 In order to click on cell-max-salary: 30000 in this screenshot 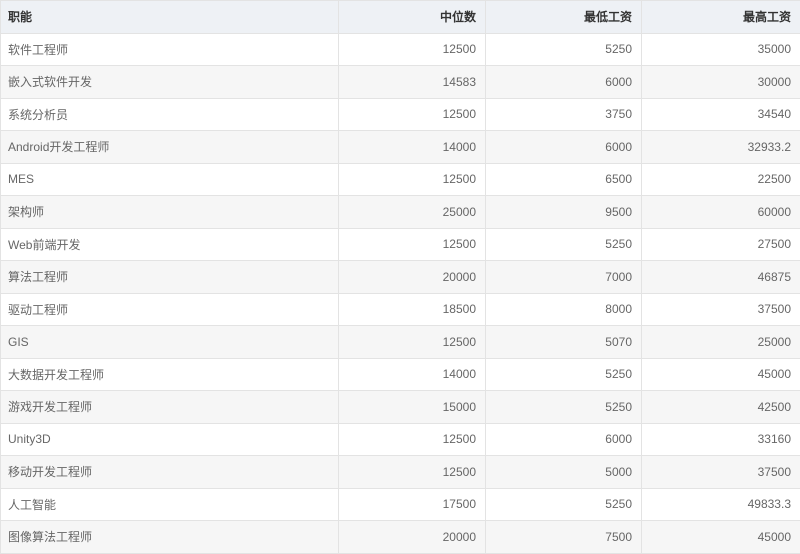, I will do `click(721, 82)`.